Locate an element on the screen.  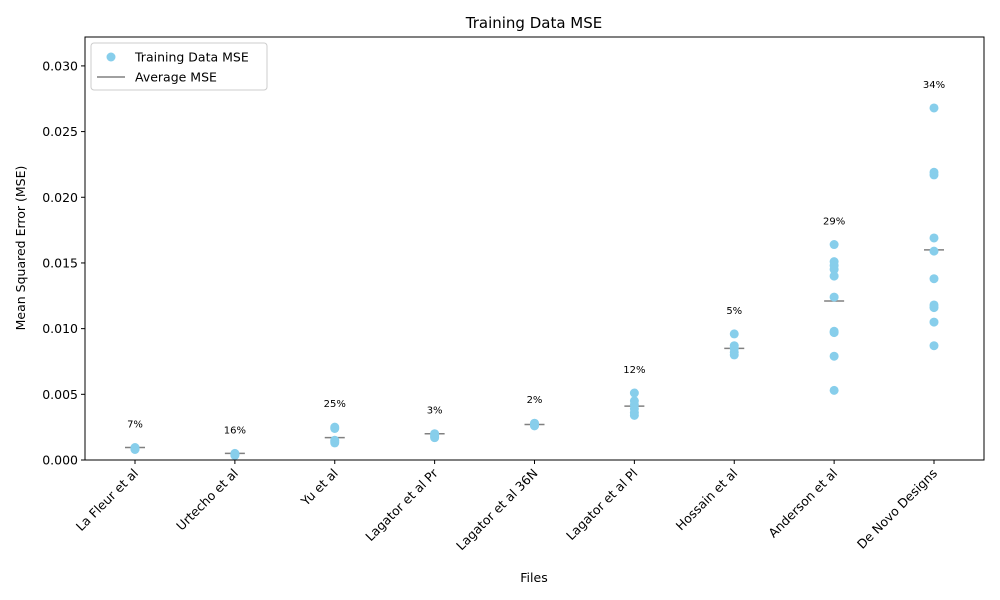
y-axis-label: Mean Squared Error (MSE) is located at coordinates (20, 248).